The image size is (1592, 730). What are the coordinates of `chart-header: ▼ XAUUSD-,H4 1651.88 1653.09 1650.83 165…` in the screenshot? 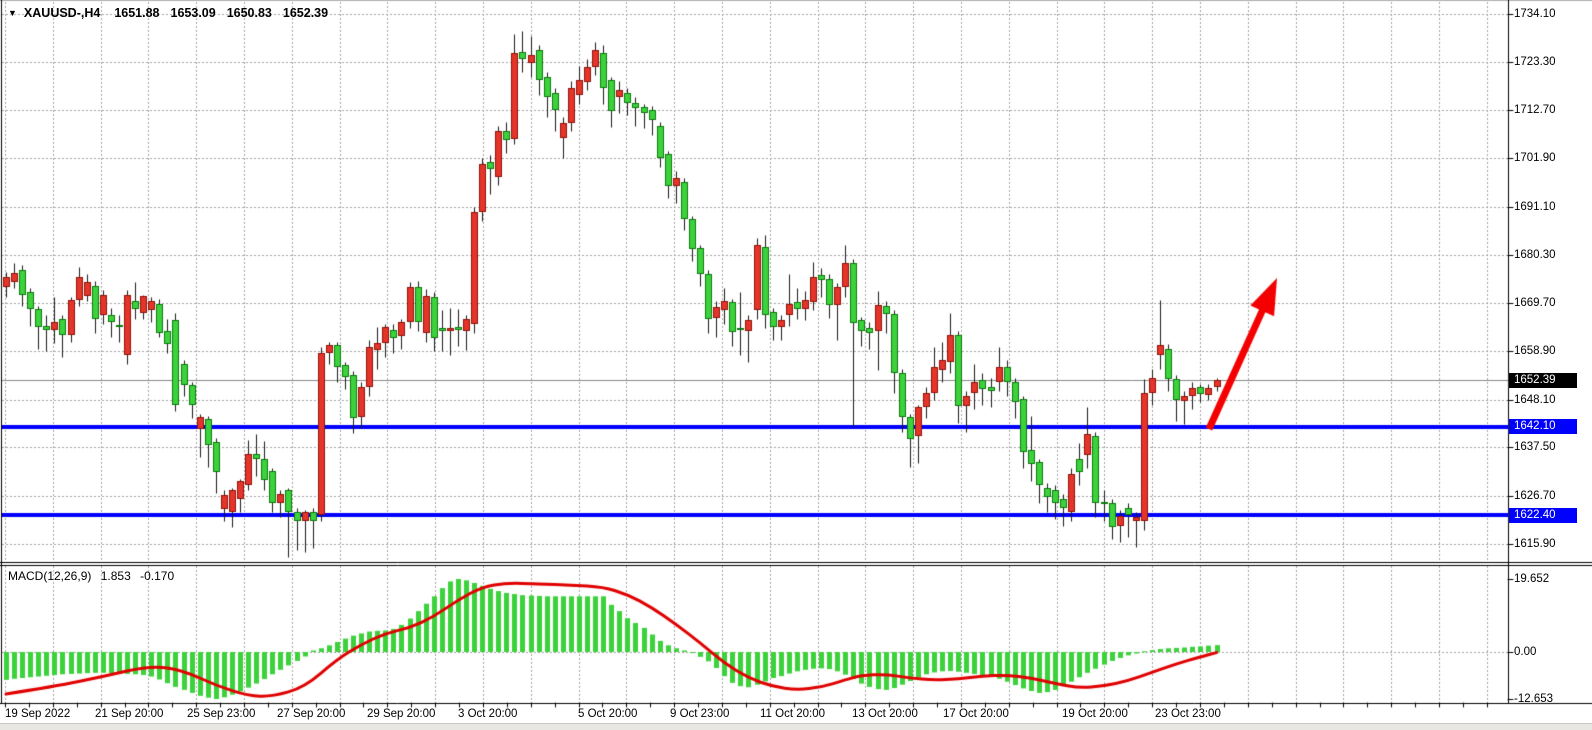 It's located at (173, 13).